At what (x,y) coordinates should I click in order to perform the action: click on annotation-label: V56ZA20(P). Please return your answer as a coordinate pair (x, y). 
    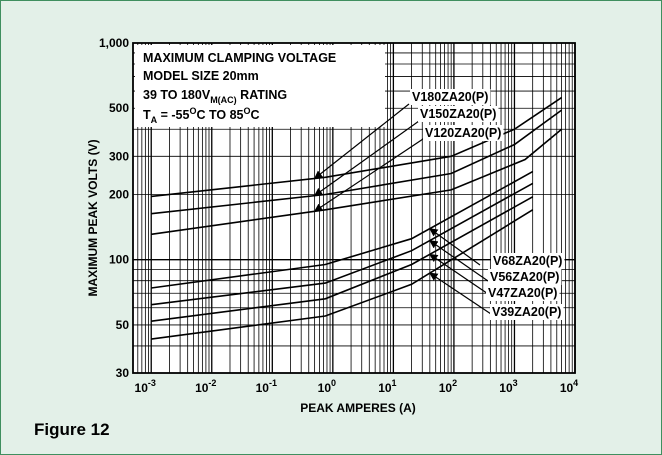
    Looking at the image, I should click on (524, 277).